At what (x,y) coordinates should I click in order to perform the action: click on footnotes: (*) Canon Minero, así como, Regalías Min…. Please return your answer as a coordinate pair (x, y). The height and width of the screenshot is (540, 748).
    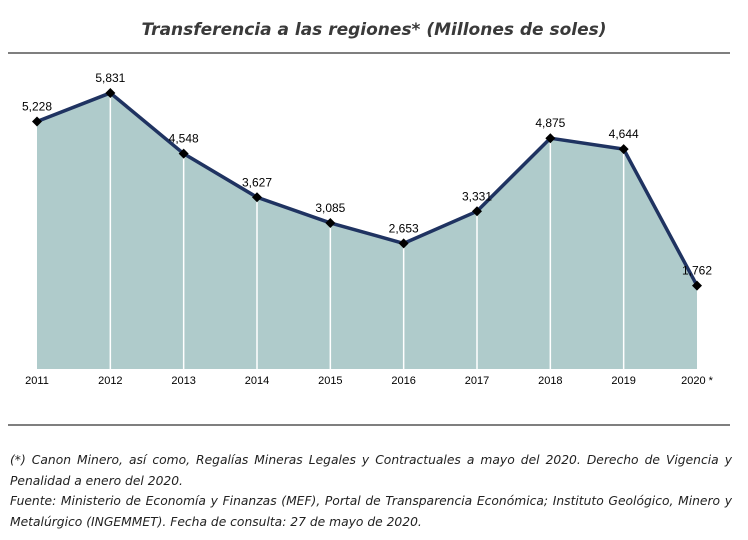
    Looking at the image, I should click on (371, 491).